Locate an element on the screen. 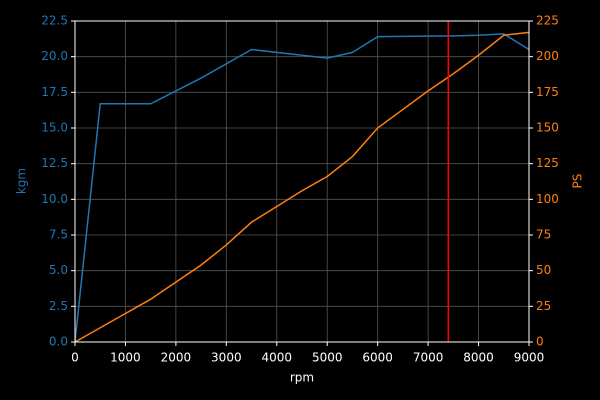 The width and height of the screenshot is (600, 400). y2-tick-label: 25 is located at coordinates (543, 306).